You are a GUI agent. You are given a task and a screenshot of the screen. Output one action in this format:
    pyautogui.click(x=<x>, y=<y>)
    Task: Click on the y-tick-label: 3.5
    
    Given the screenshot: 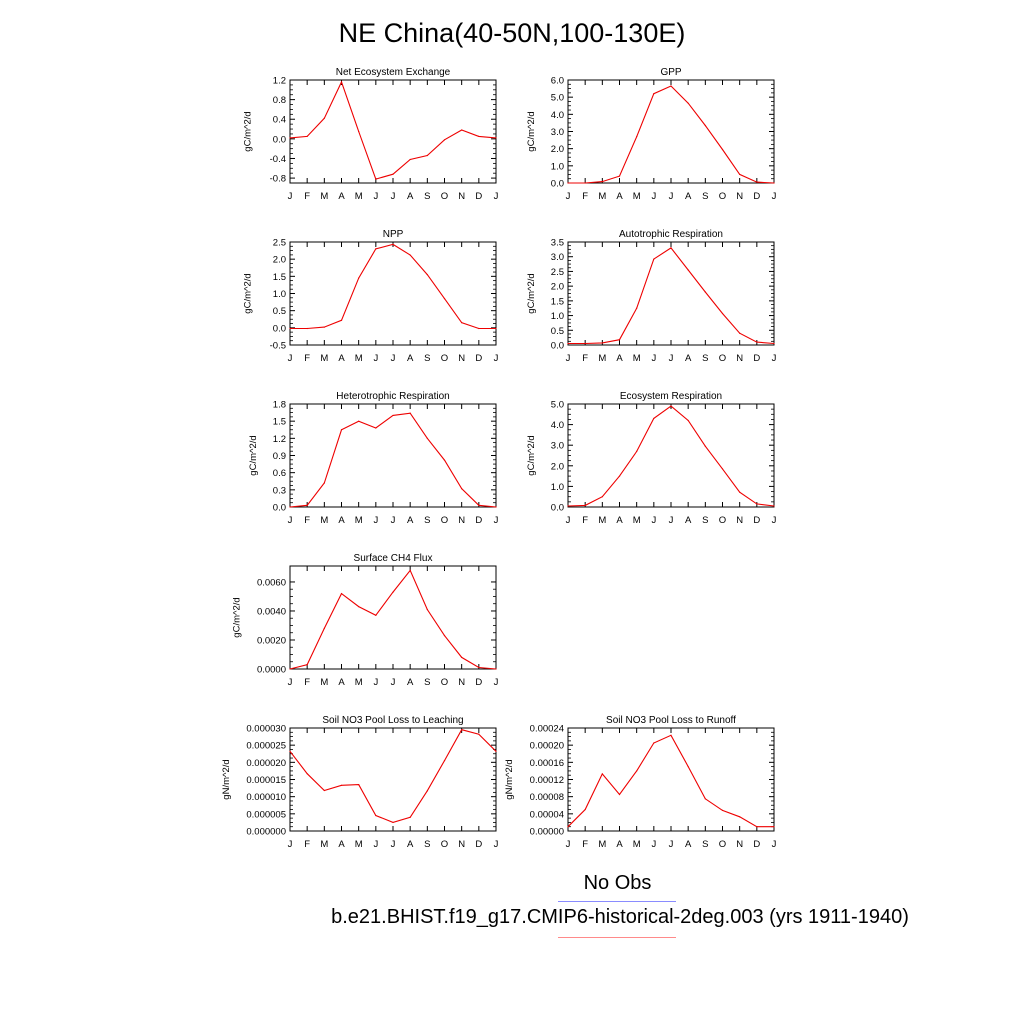 What is the action you would take?
    pyautogui.click(x=557, y=243)
    